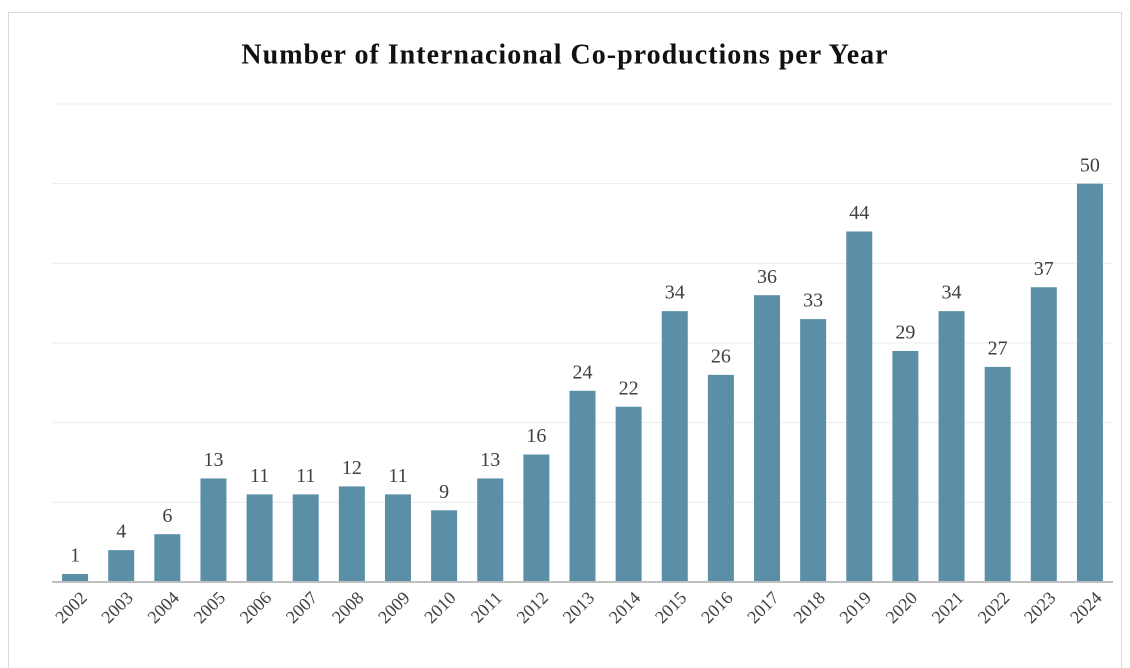 The image size is (1130, 668). What do you see at coordinates (583, 372) in the screenshot?
I see `value-label: 24` at bounding box center [583, 372].